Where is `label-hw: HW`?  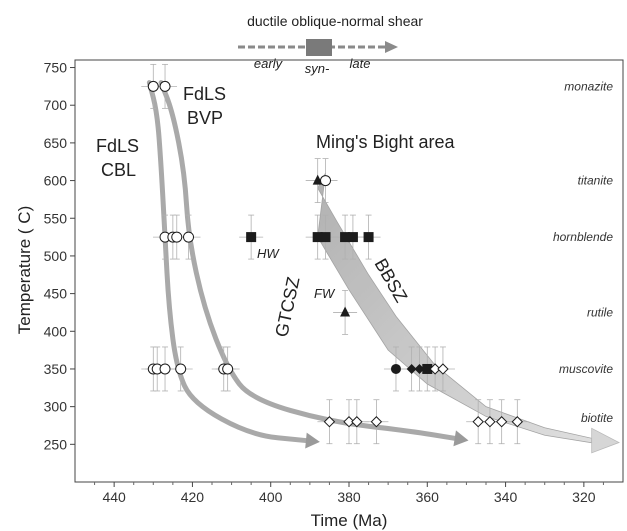
label-hw: HW is located at coordinates (268, 253).